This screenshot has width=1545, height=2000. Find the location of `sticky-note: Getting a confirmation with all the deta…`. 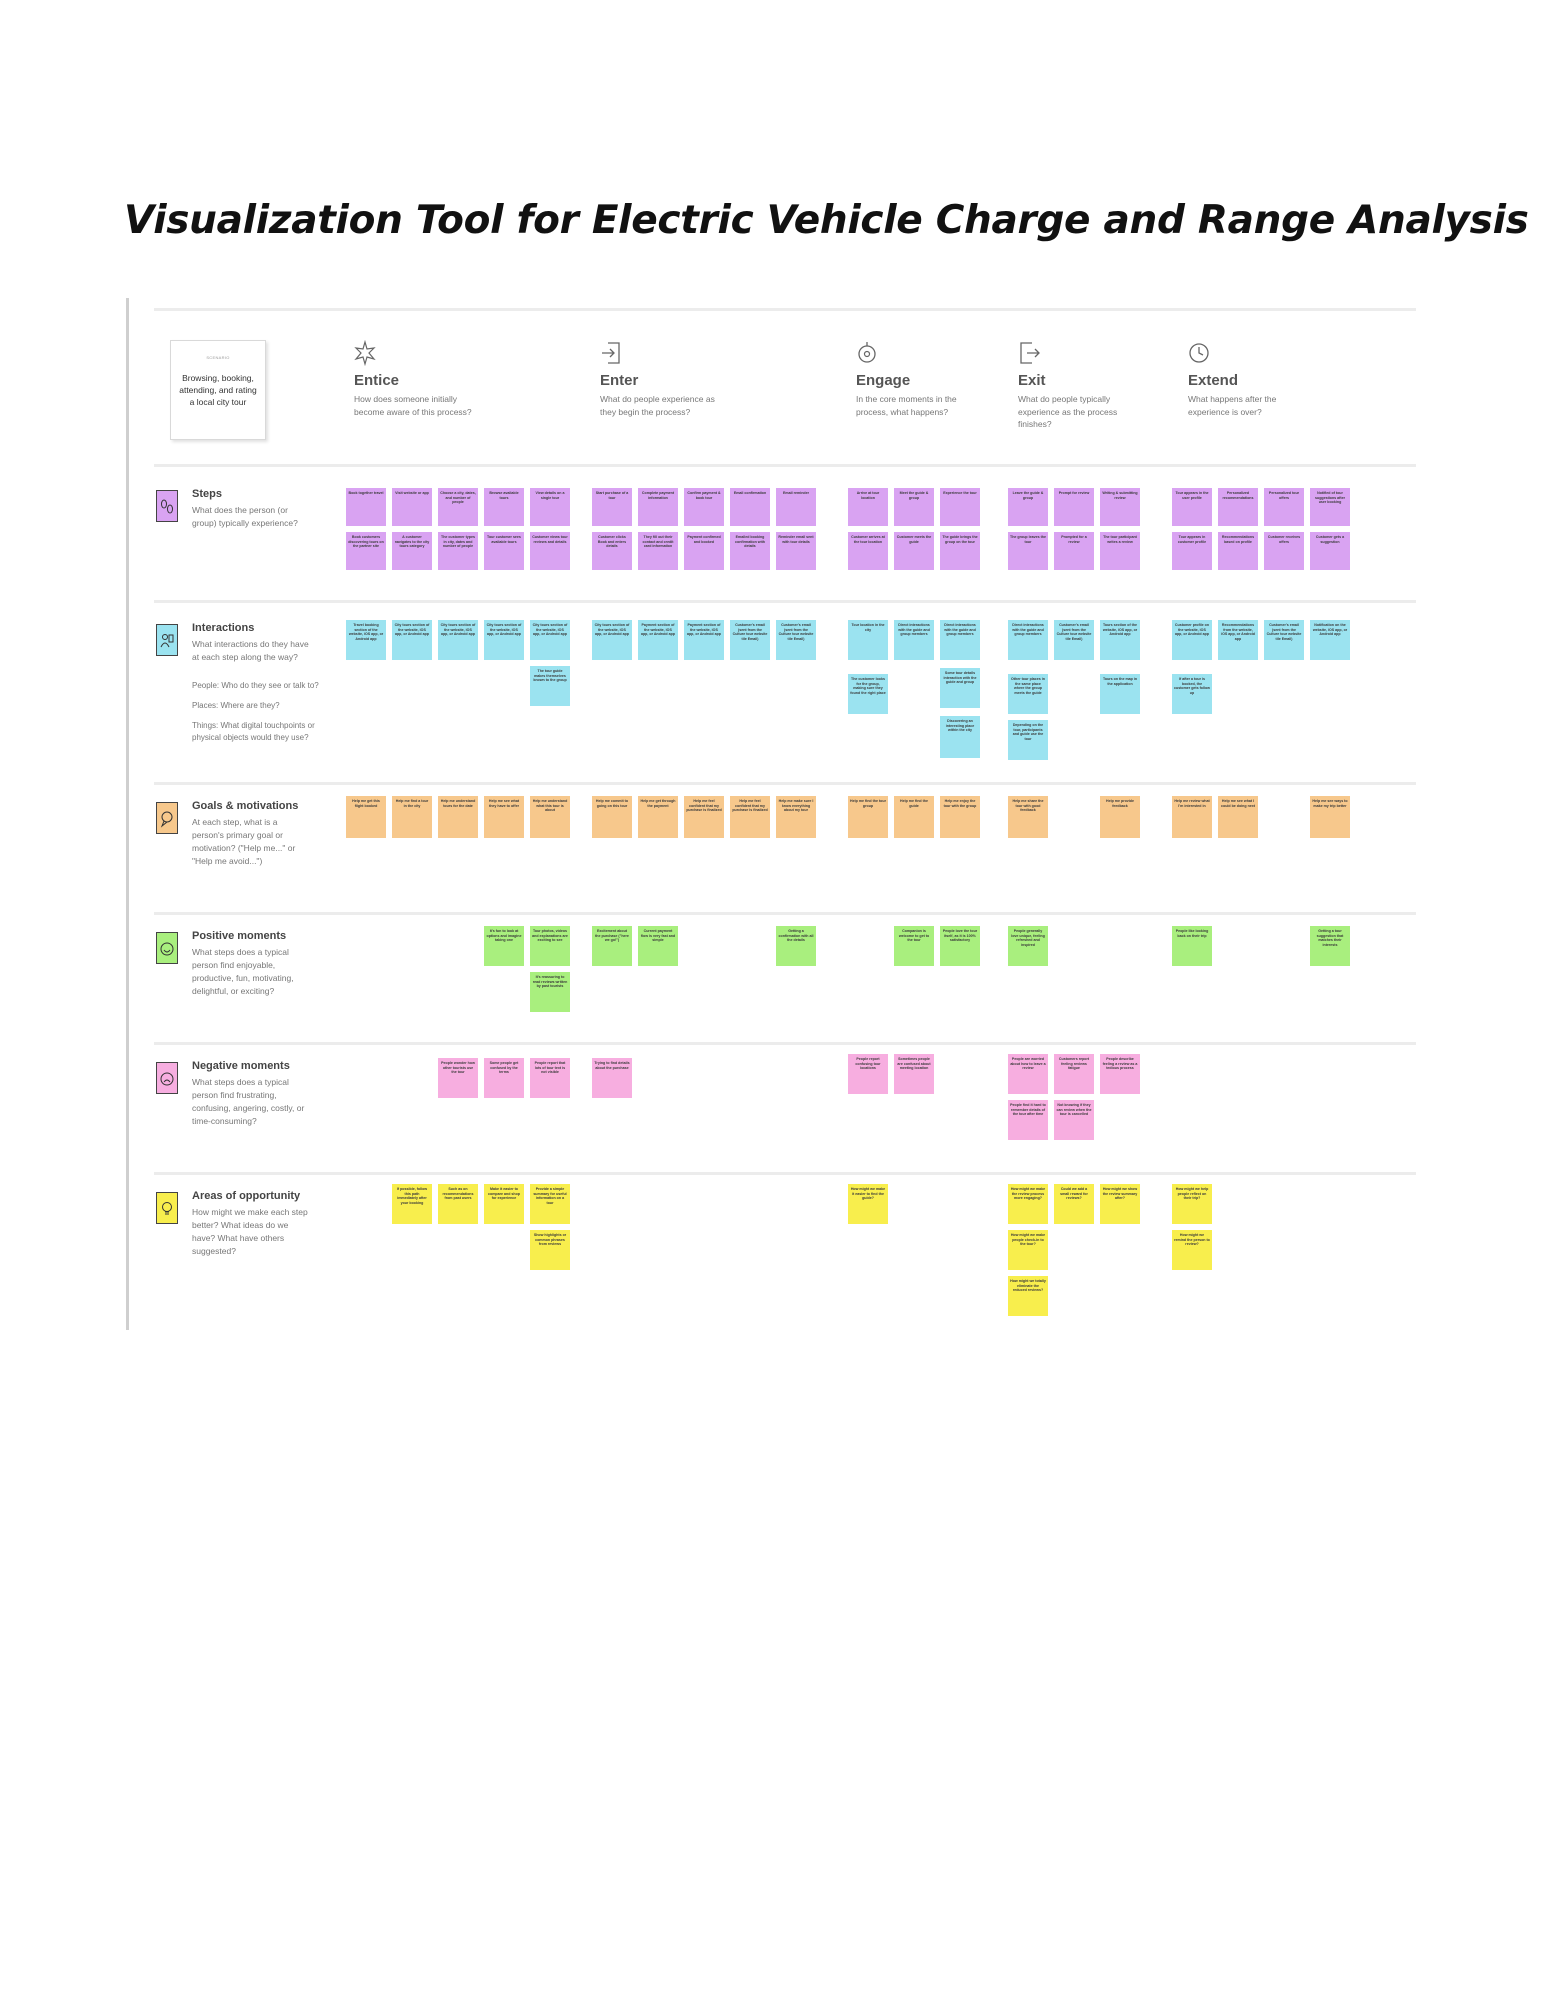

sticky-note: Getting a confirmation with all the deta… is located at coordinates (796, 946).